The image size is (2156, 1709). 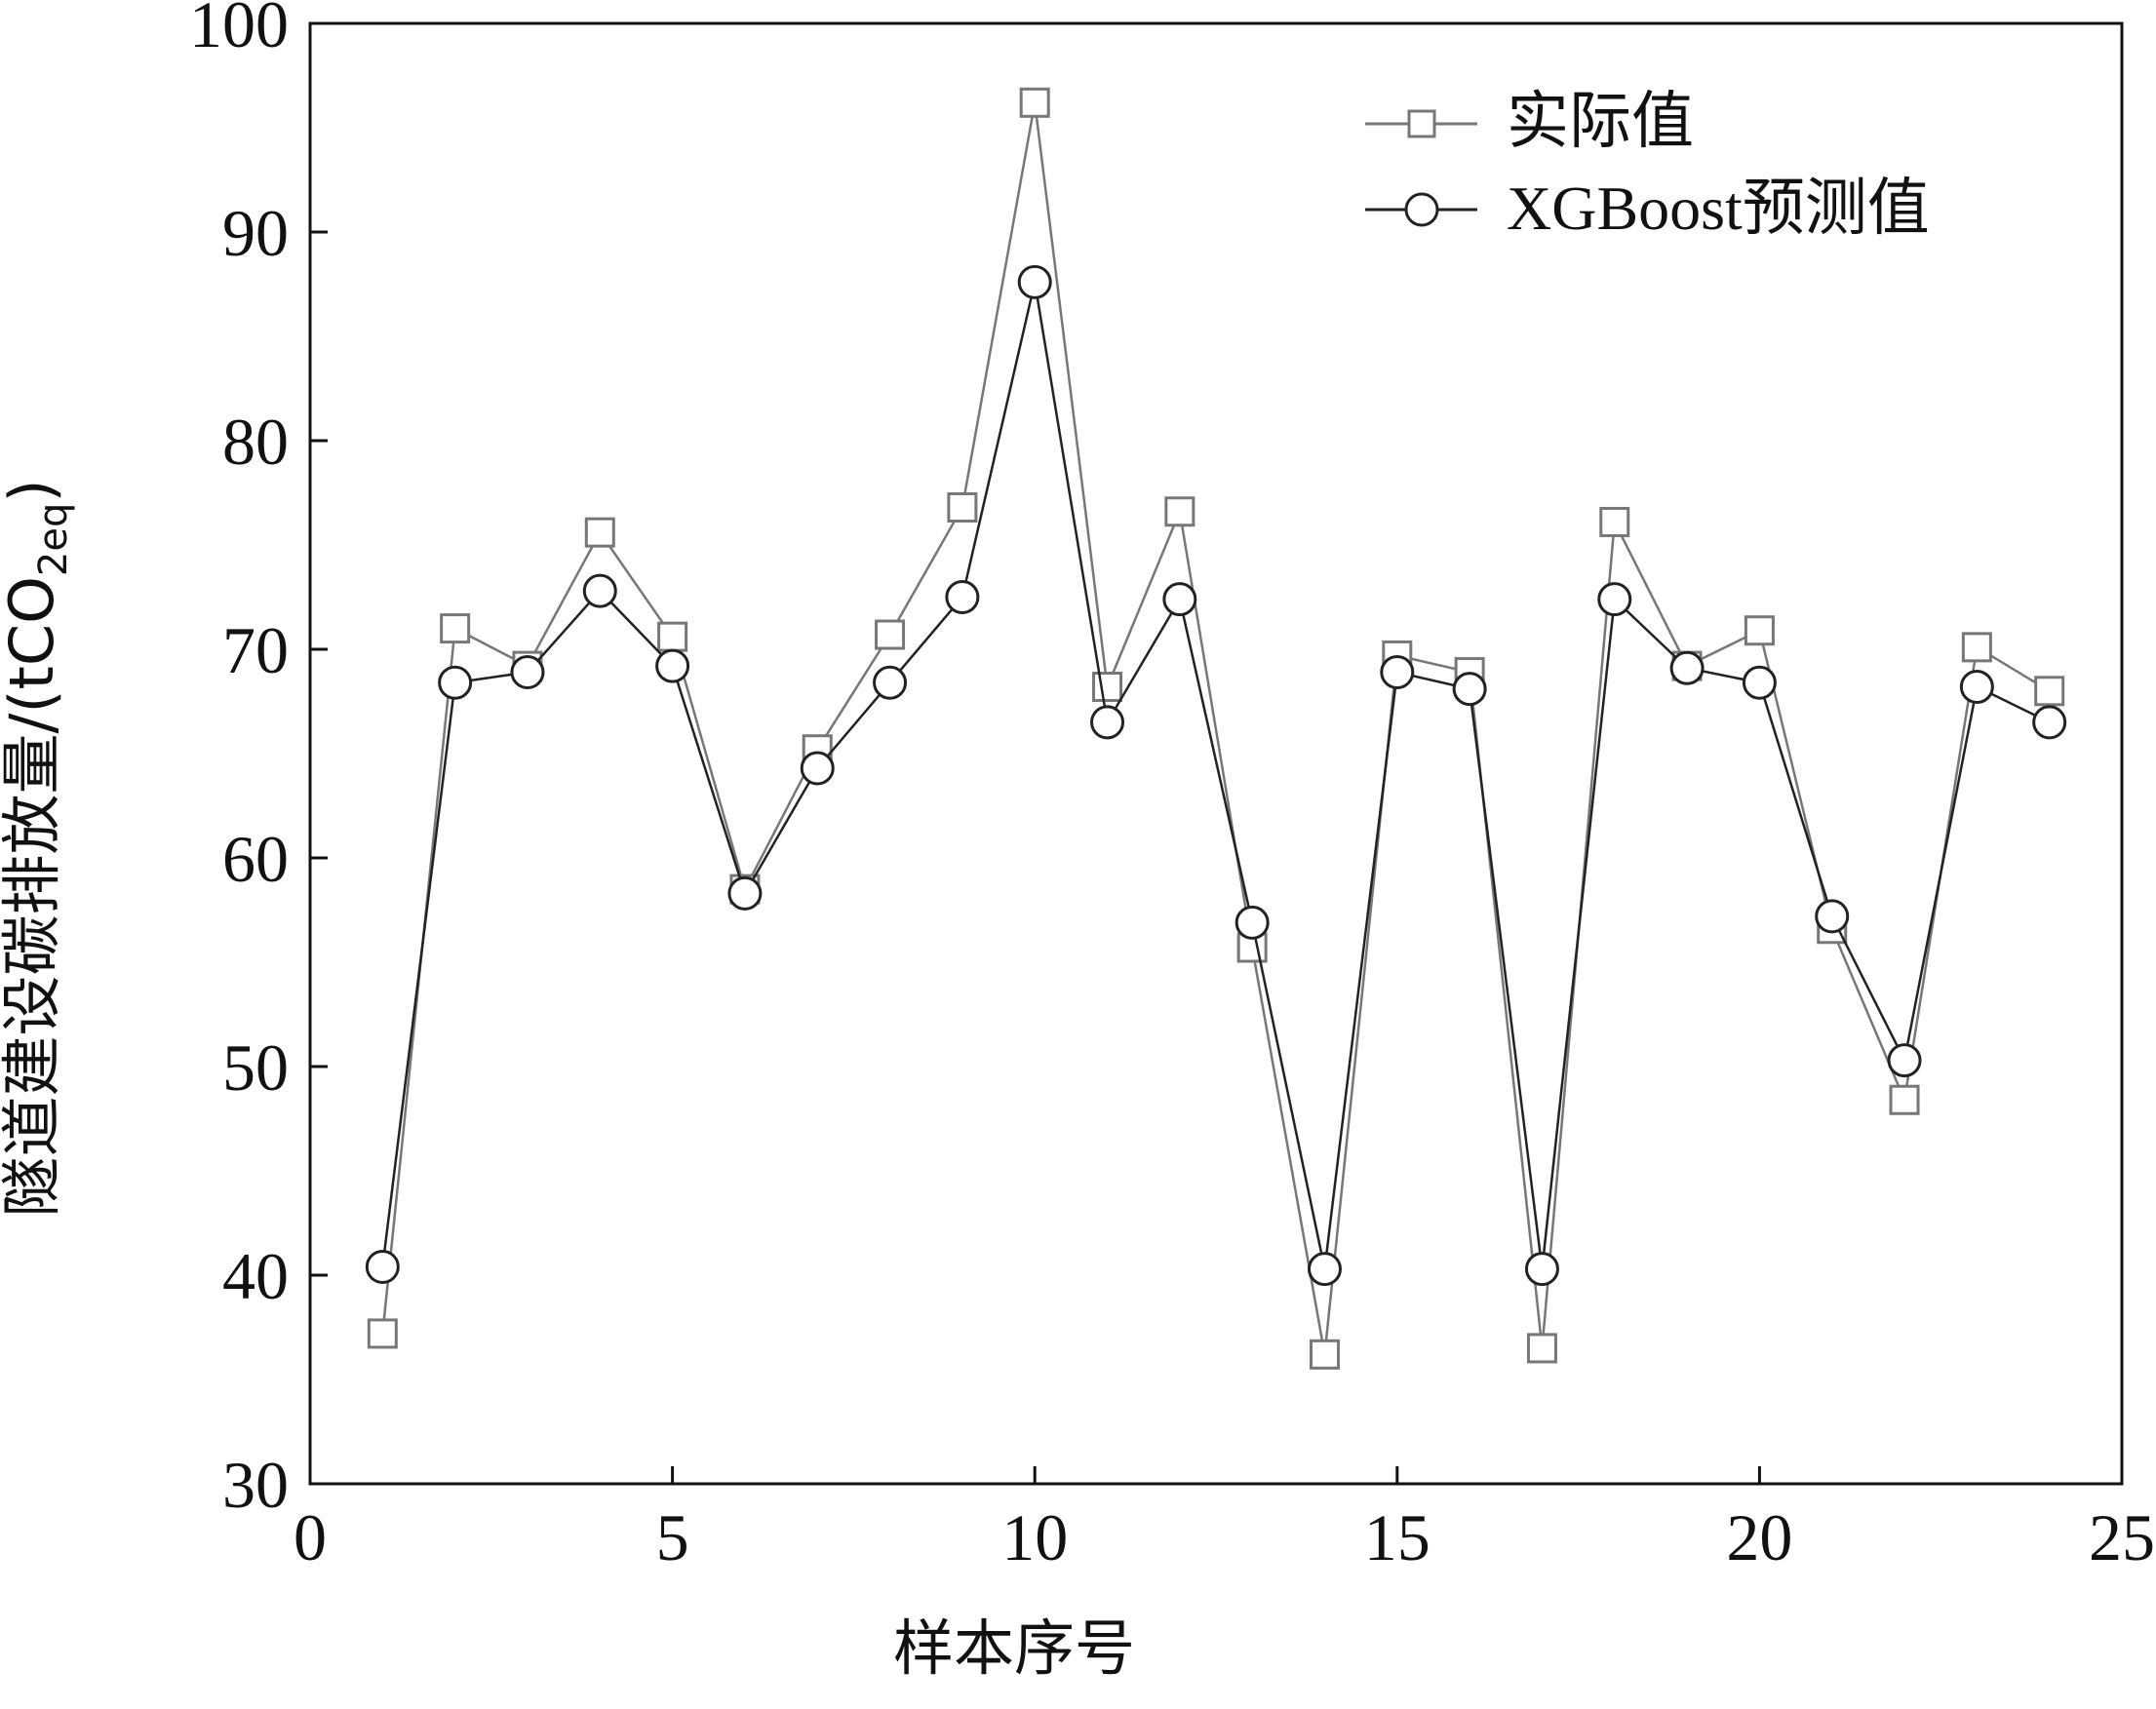 I want to click on y-axis-title-subscript: 2eq, so click(x=53, y=539).